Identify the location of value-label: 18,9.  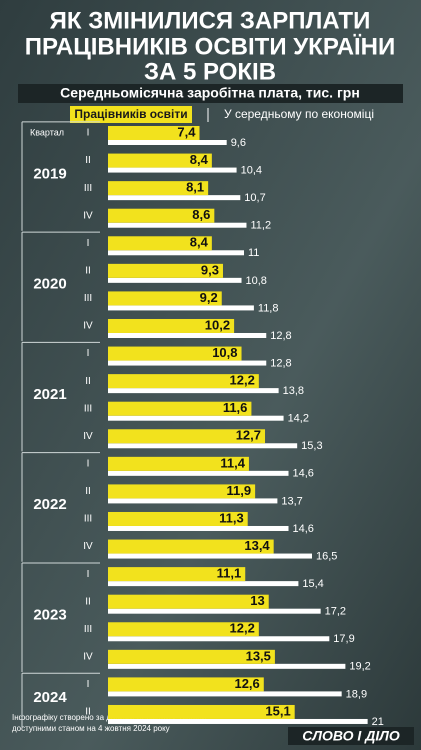
(356, 694).